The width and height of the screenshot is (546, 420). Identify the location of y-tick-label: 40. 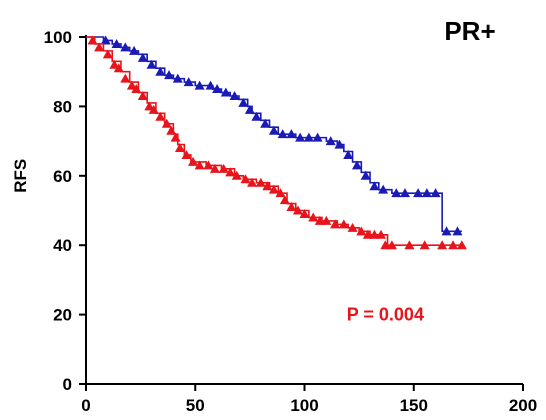
(62, 245).